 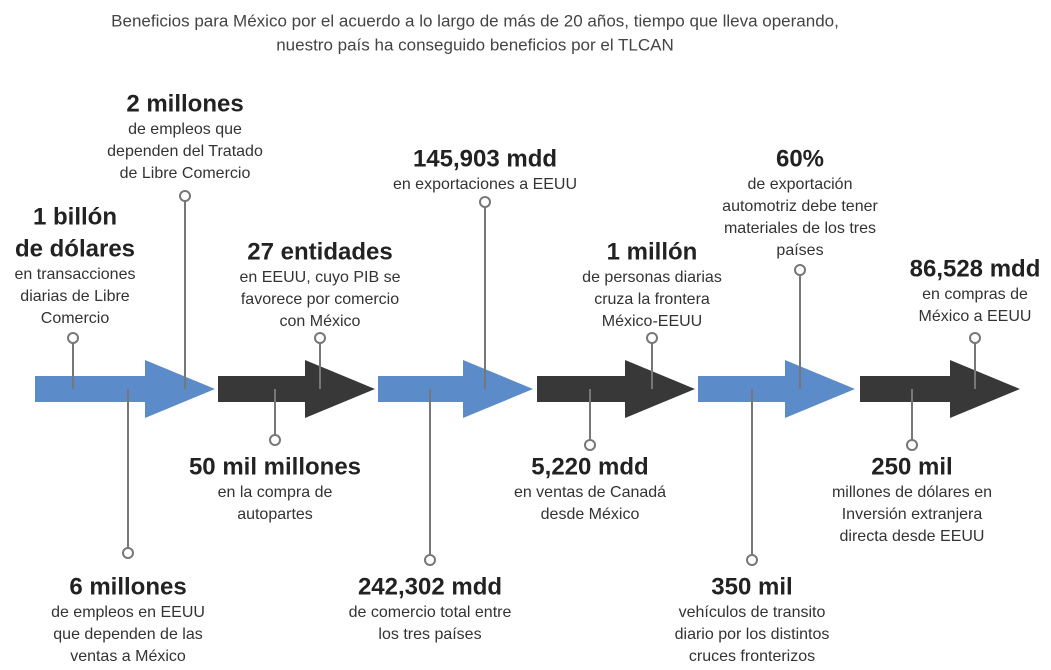 I want to click on description: de exportación, so click(x=800, y=184).